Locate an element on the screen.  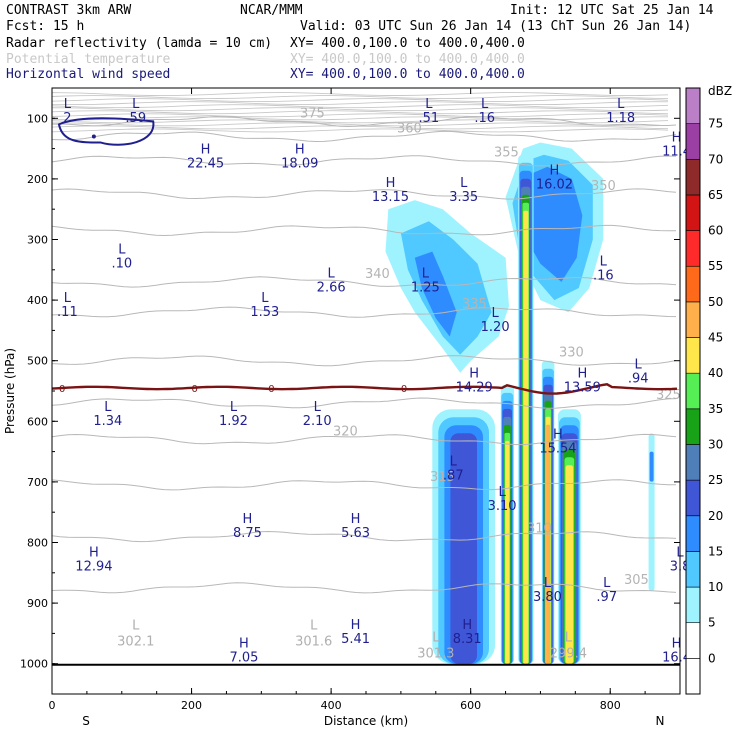
x-axis-label: Distance (km) is located at coordinates (366, 721).